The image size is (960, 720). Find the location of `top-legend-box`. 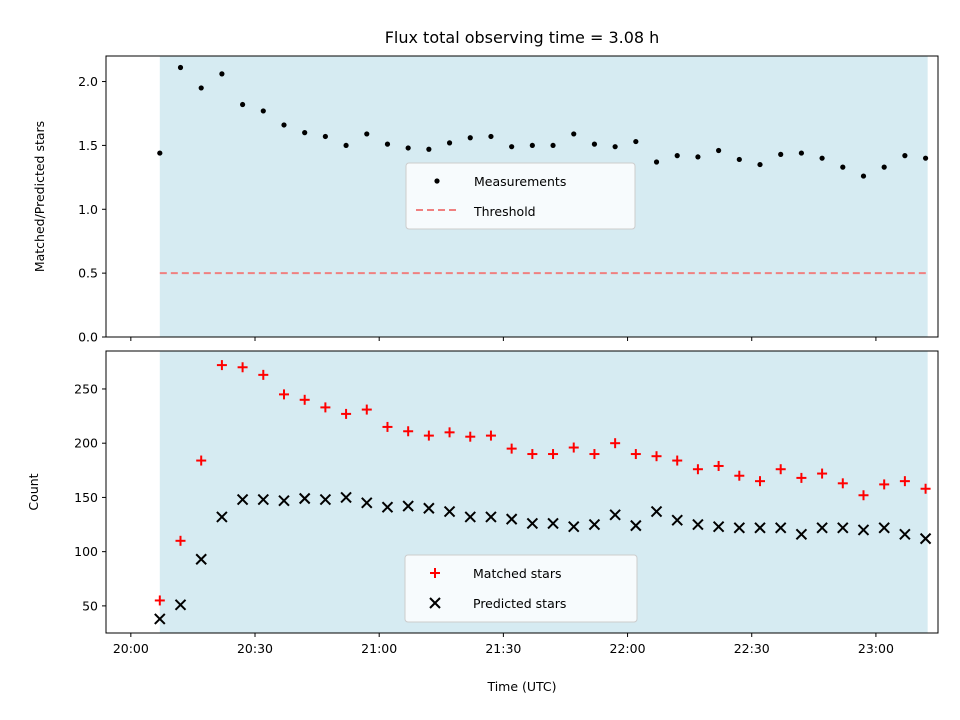

top-legend-box is located at coordinates (520, 196).